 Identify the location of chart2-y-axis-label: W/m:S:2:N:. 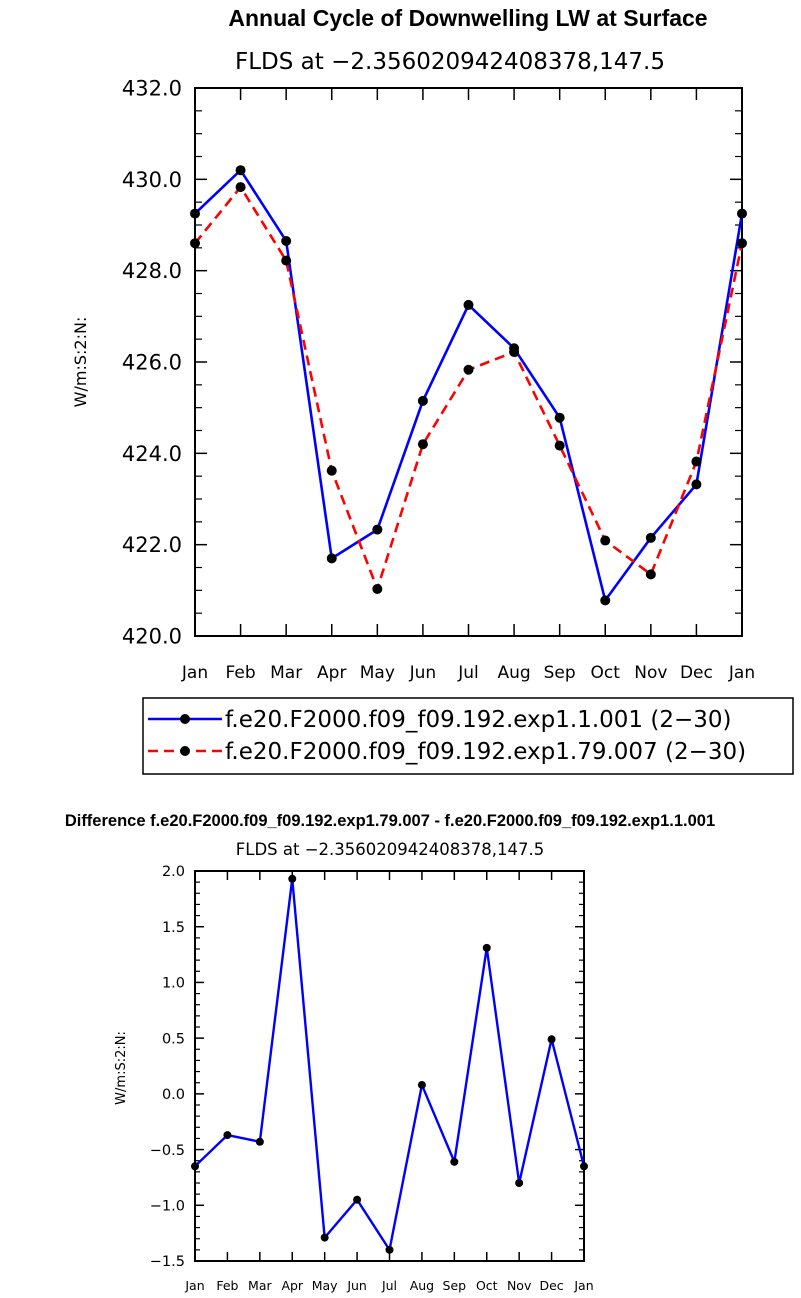
(121, 1068).